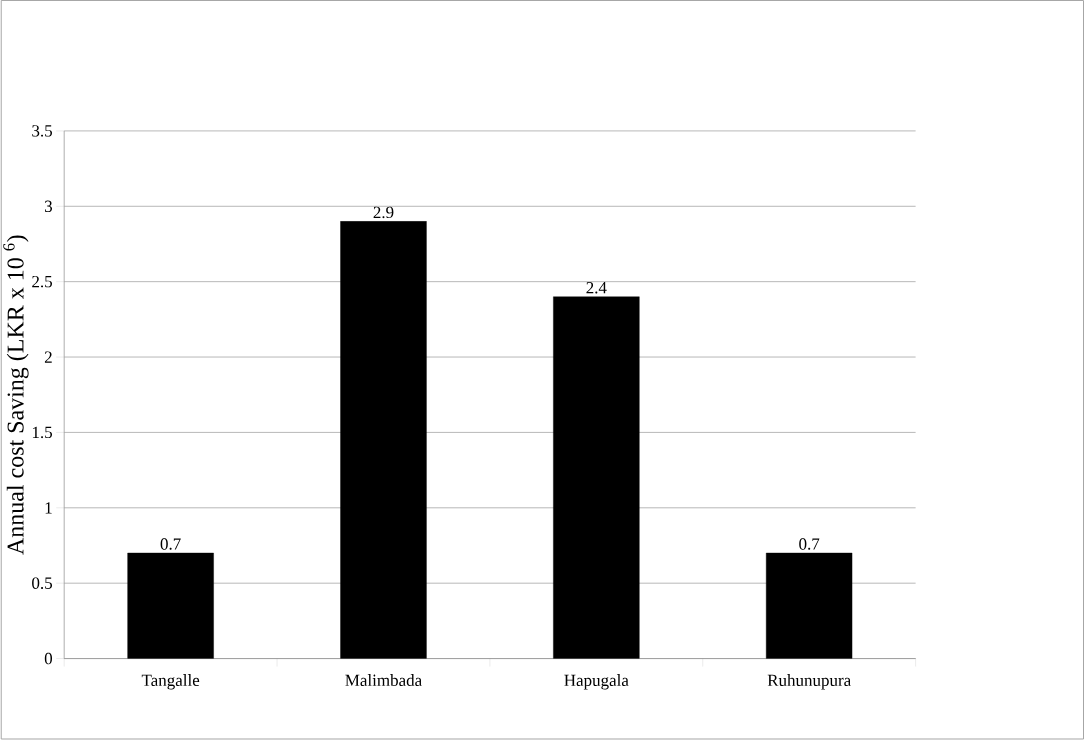 This screenshot has height=740, width=1084. What do you see at coordinates (48, 357) in the screenshot?
I see `y-tick-label: 2` at bounding box center [48, 357].